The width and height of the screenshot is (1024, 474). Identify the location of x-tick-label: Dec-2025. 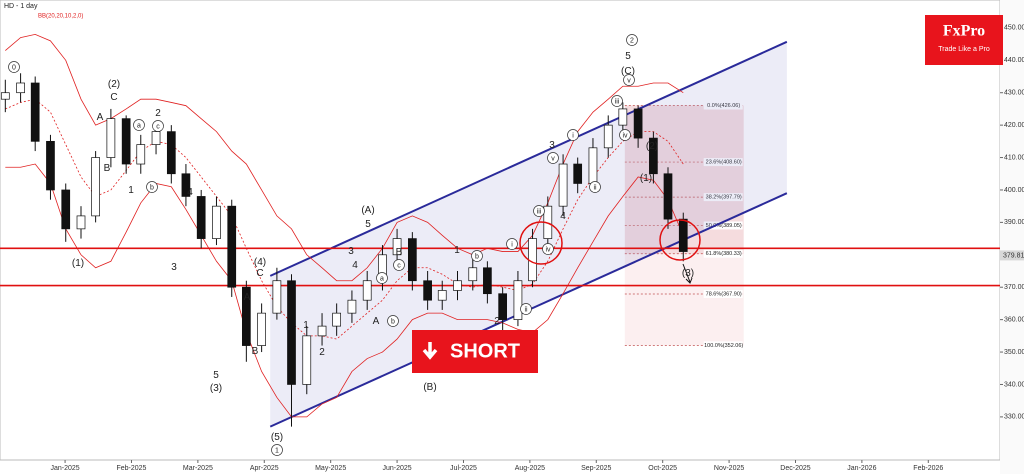
(795, 468).